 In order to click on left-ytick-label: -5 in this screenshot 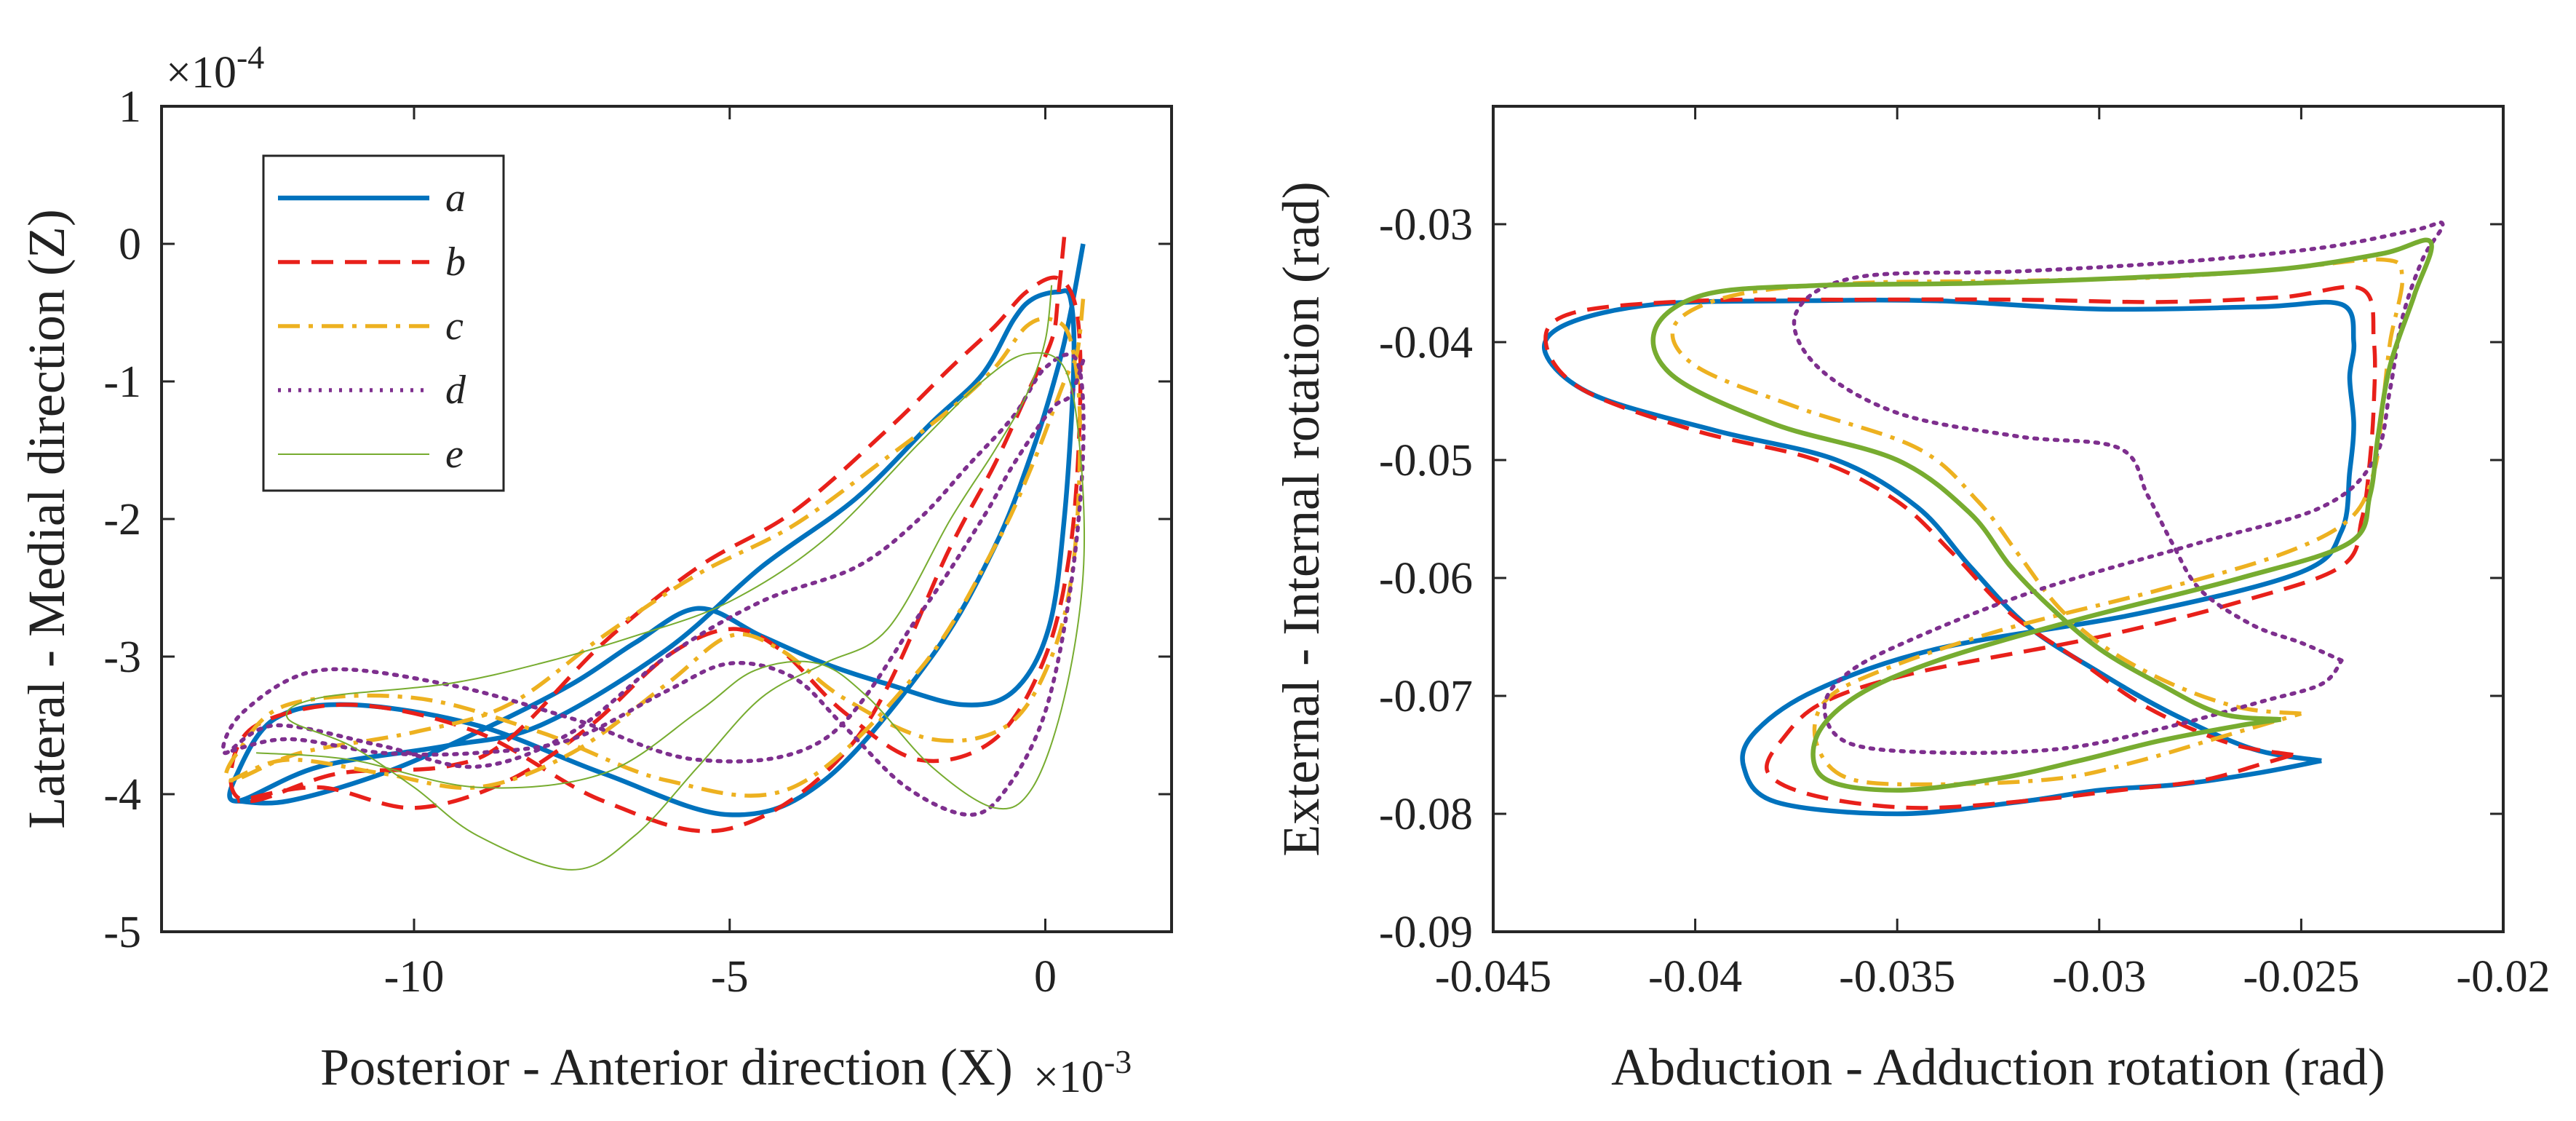, I will do `click(122, 933)`.